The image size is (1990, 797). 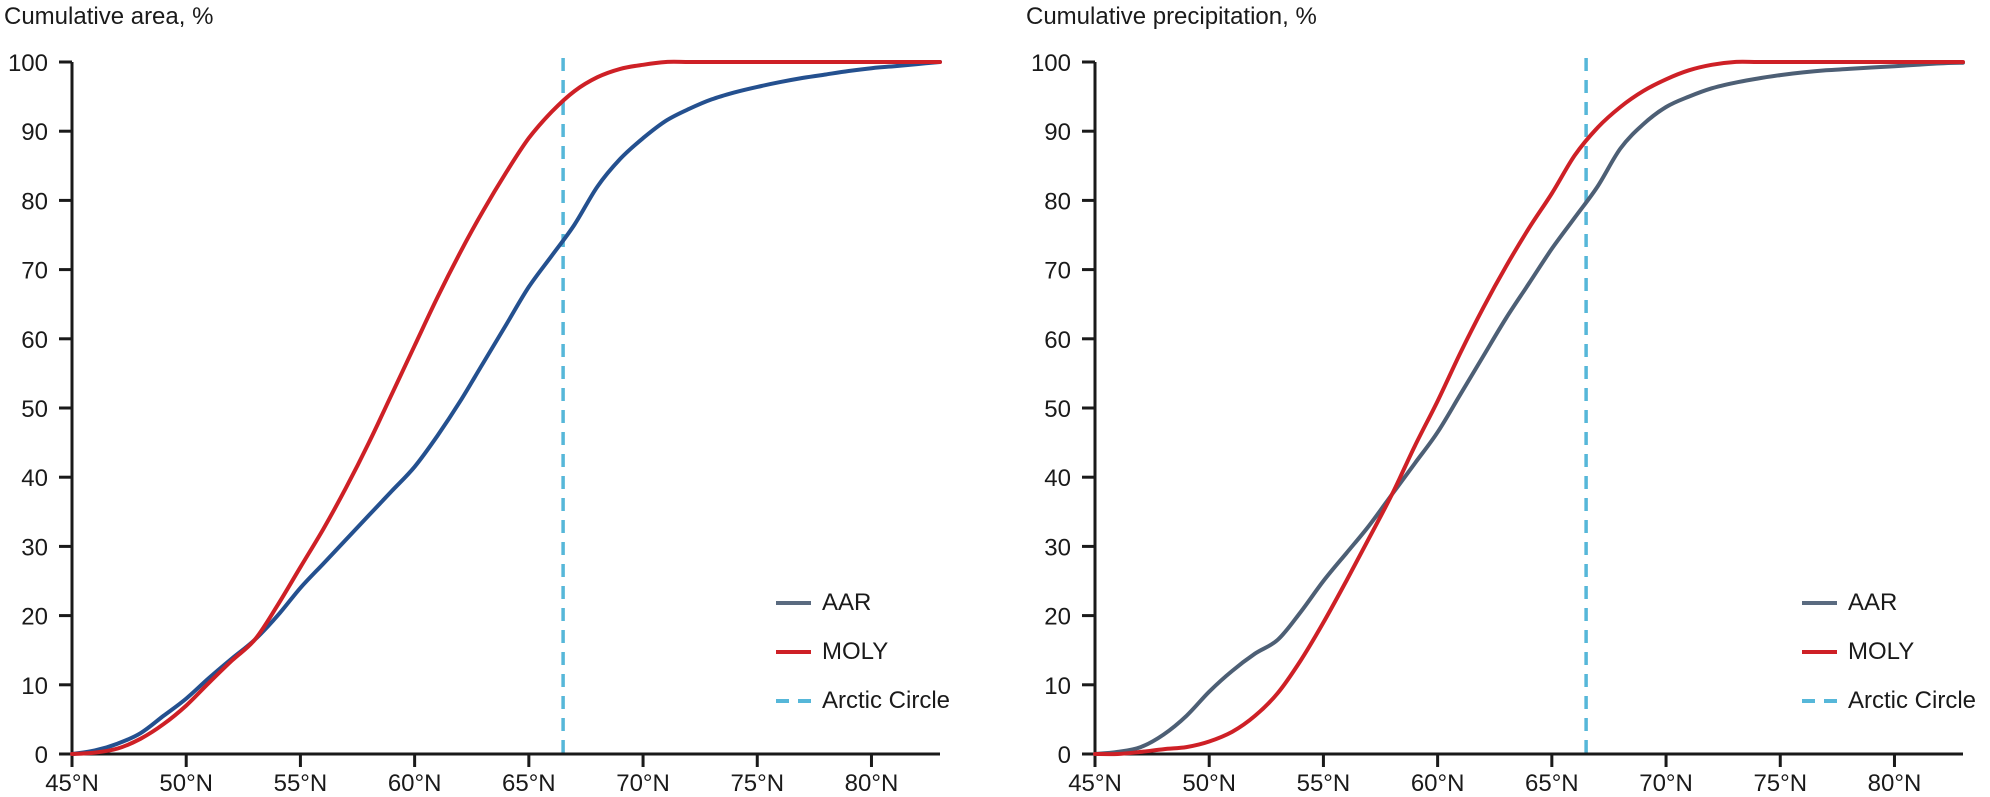 I want to click on chart-title-area: Cumulative area, %, so click(x=109, y=16).